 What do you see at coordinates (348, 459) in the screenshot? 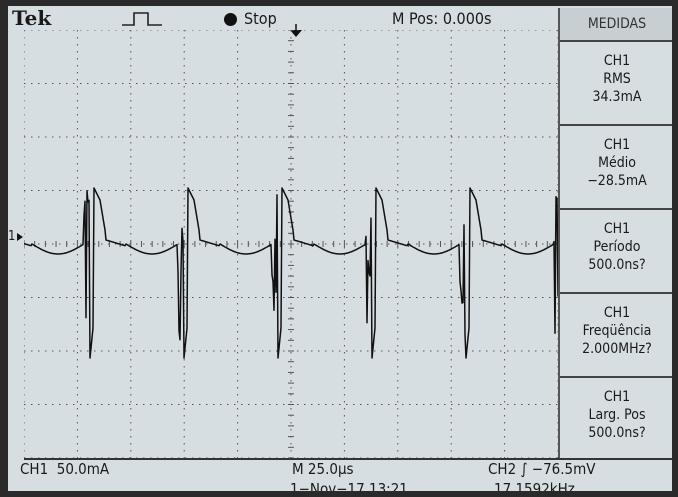
I see `footer-divider` at bounding box center [348, 459].